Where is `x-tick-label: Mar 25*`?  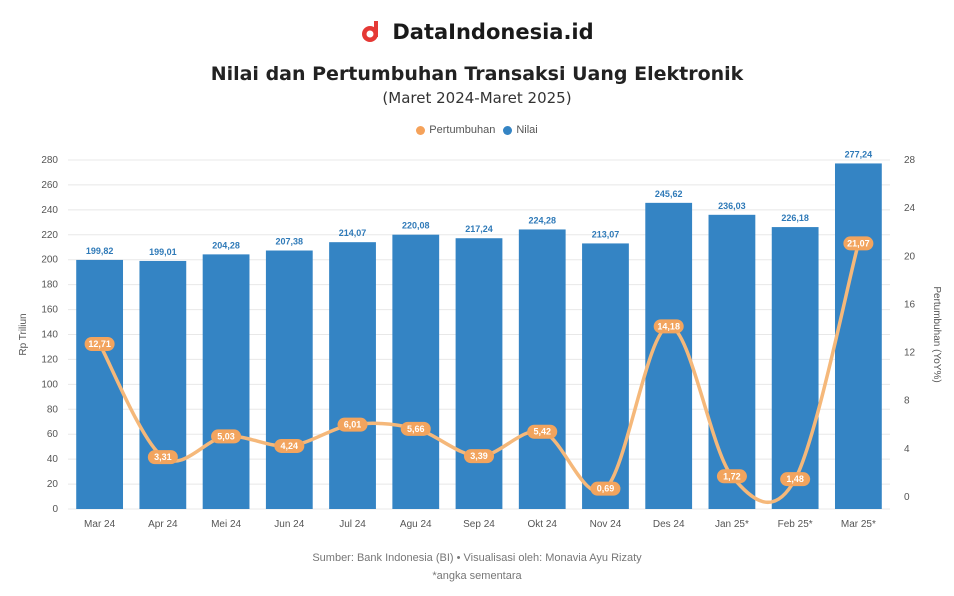
x-tick-label: Mar 25* is located at coordinates (858, 524).